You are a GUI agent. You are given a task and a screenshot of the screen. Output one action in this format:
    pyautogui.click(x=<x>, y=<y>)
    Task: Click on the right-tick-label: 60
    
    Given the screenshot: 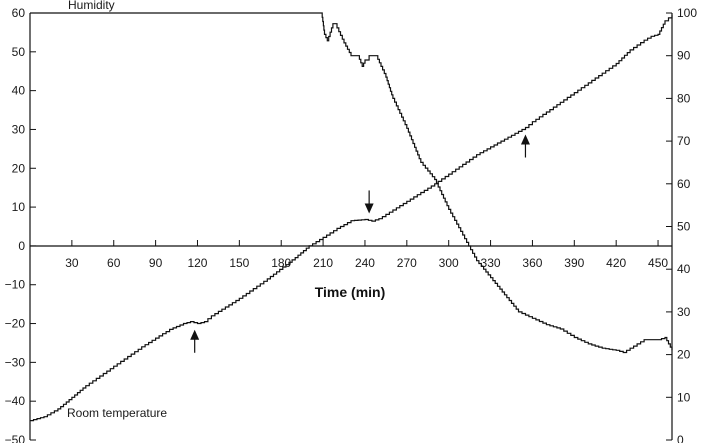 What is the action you would take?
    pyautogui.click(x=684, y=184)
    